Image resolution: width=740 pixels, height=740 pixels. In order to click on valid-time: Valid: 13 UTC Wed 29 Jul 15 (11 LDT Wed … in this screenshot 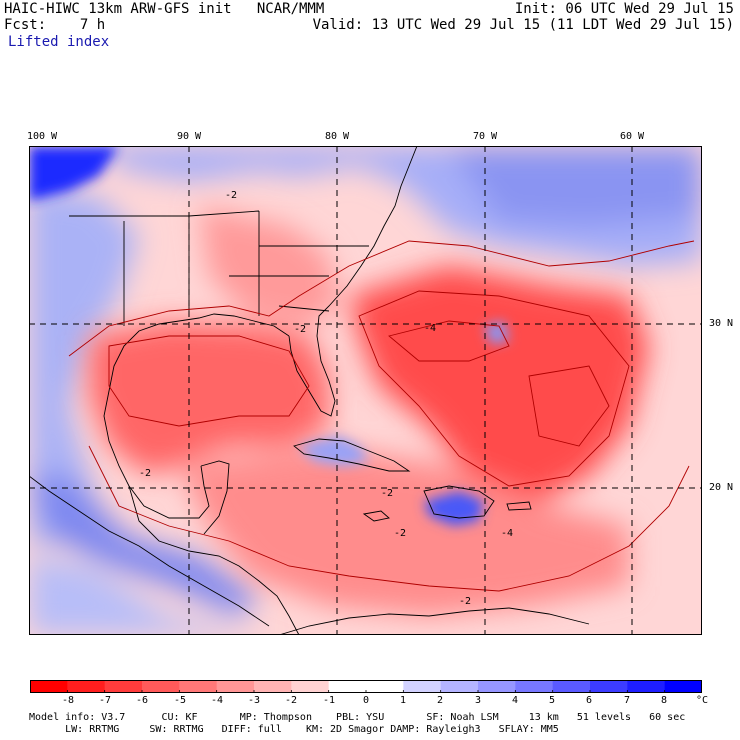, I will do `click(523, 25)`.